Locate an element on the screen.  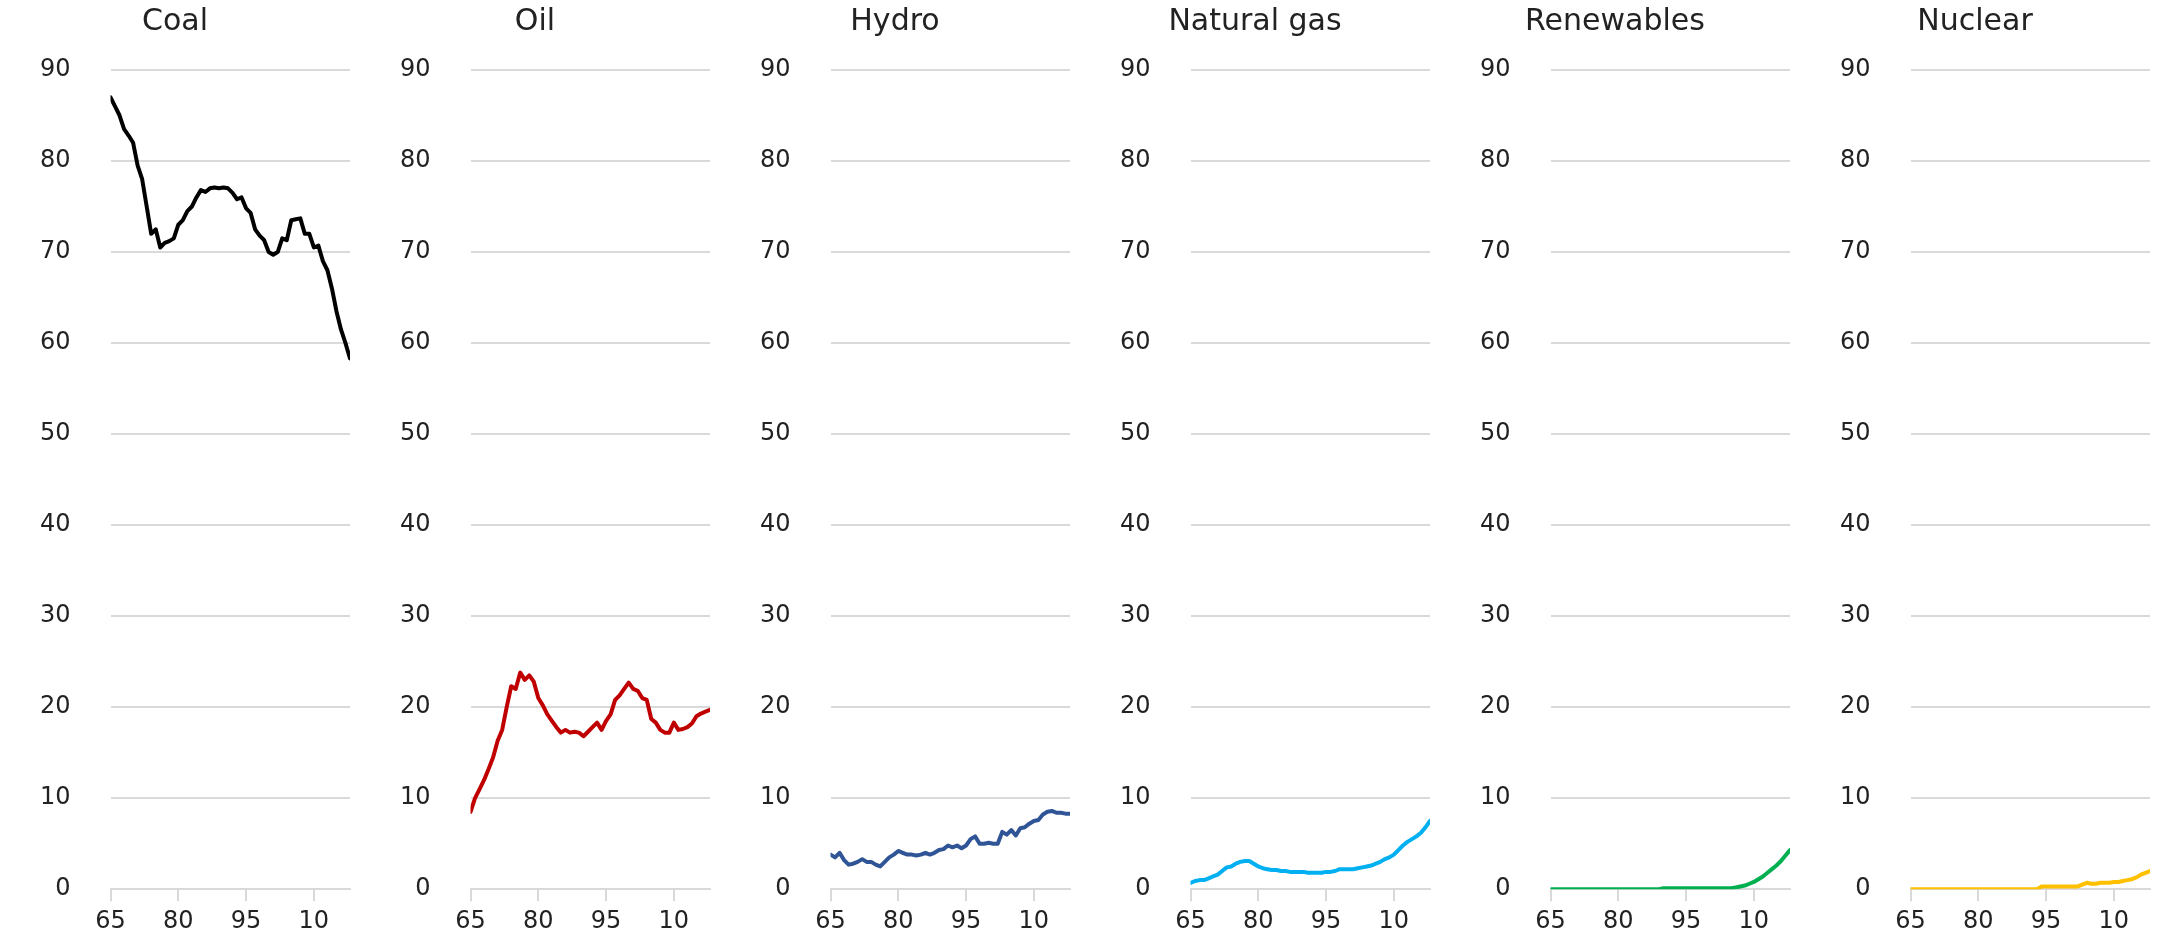
chart-title: Nuclear is located at coordinates (1975, 19).